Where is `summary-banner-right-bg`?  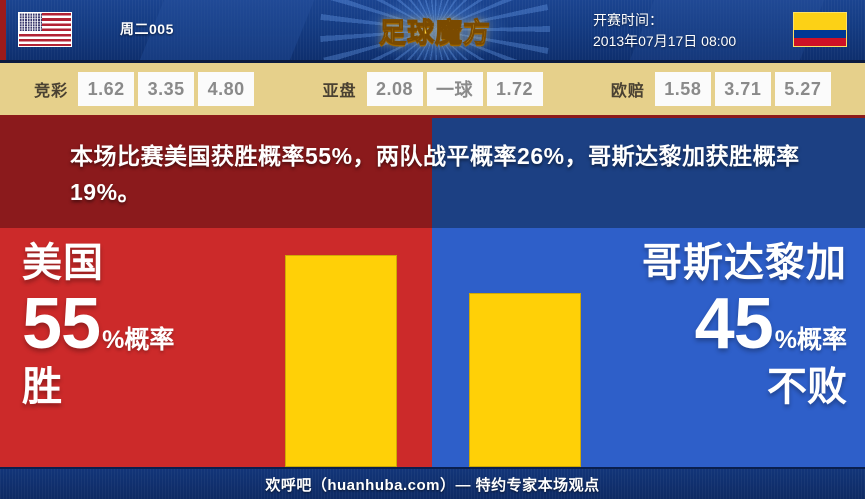 summary-banner-right-bg is located at coordinates (648, 173).